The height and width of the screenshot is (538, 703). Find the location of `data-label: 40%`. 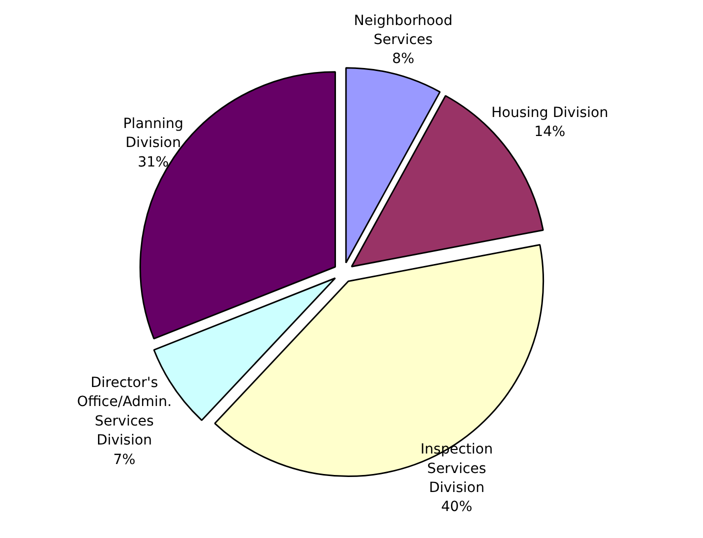

data-label: 40% is located at coordinates (456, 507).